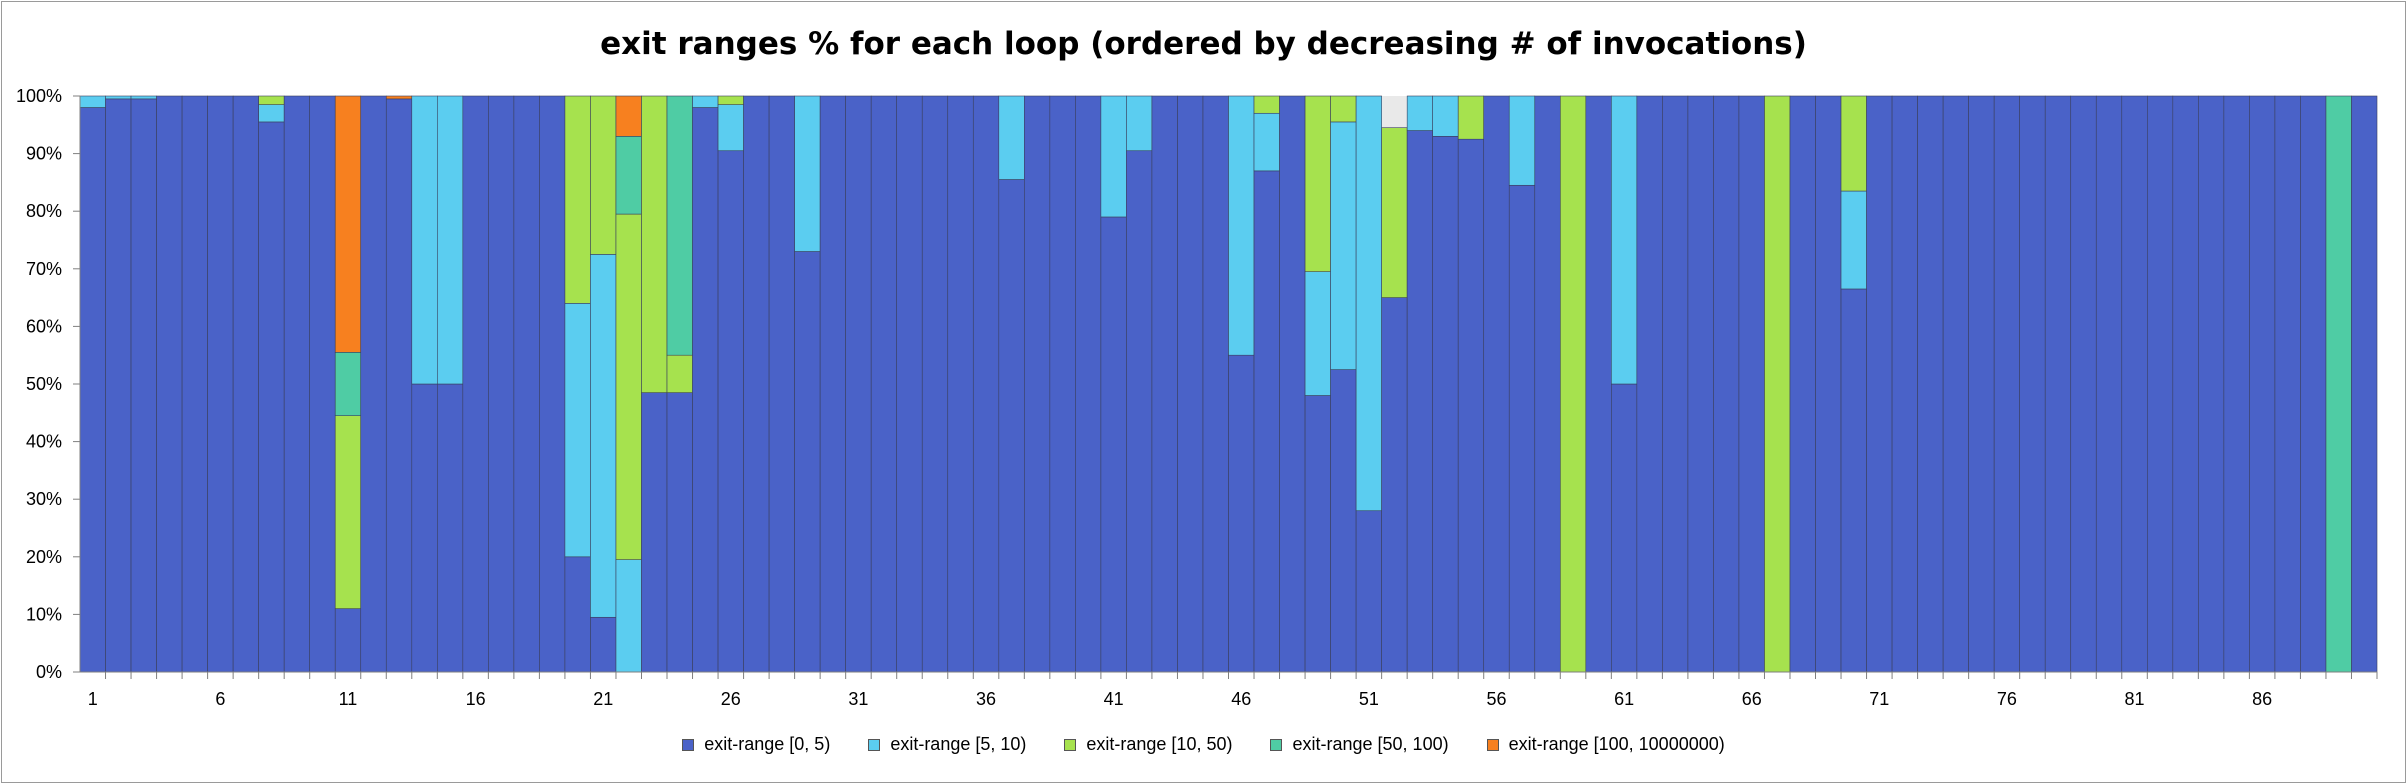 The image size is (2407, 784). What do you see at coordinates (39, 384) in the screenshot?
I see `y-axis-labels: 0% 10% 20% 30% 40% 50% 60% 70% 80% 90% 100%` at bounding box center [39, 384].